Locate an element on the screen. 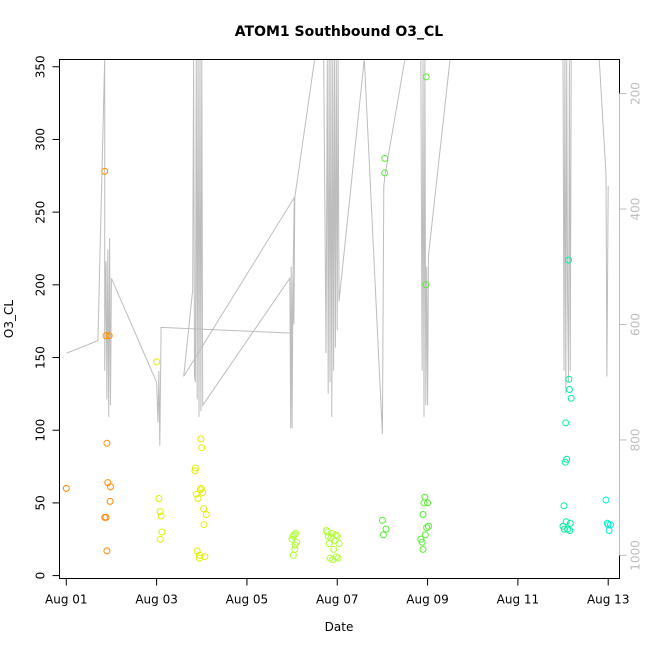  y-tick-label: 0 is located at coordinates (41, 576).